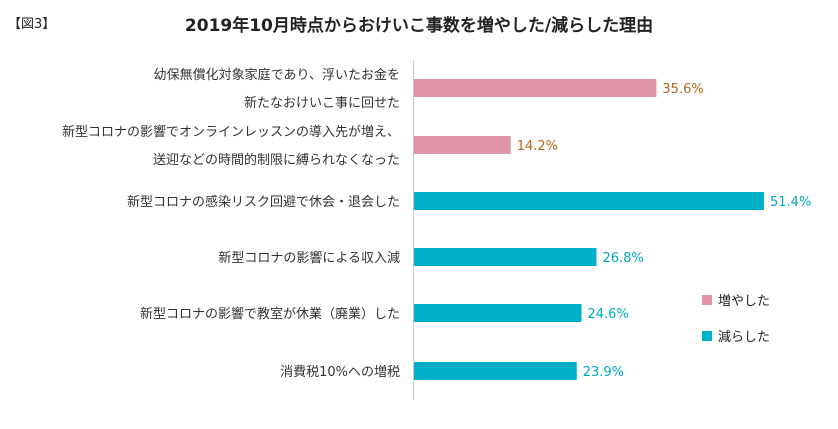  Describe the element at coordinates (263, 202) in the screenshot. I see `category-label-2-0: 新型コロナの感染リスク回避で休会・退会した` at that location.